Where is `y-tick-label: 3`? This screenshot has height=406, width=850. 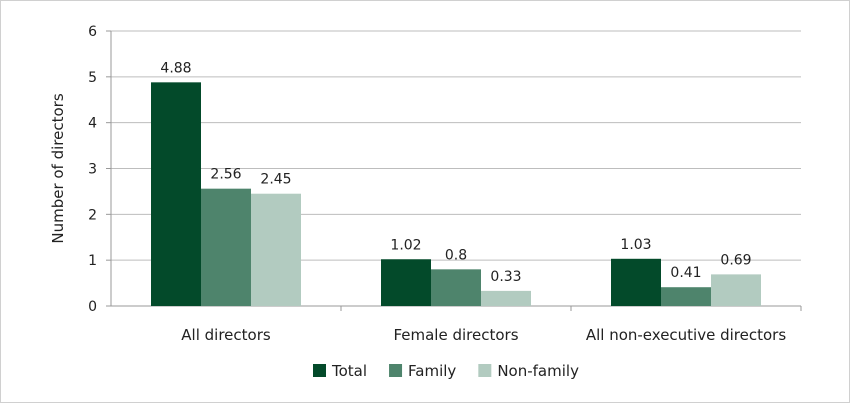 y-tick-label: 3 is located at coordinates (92, 170).